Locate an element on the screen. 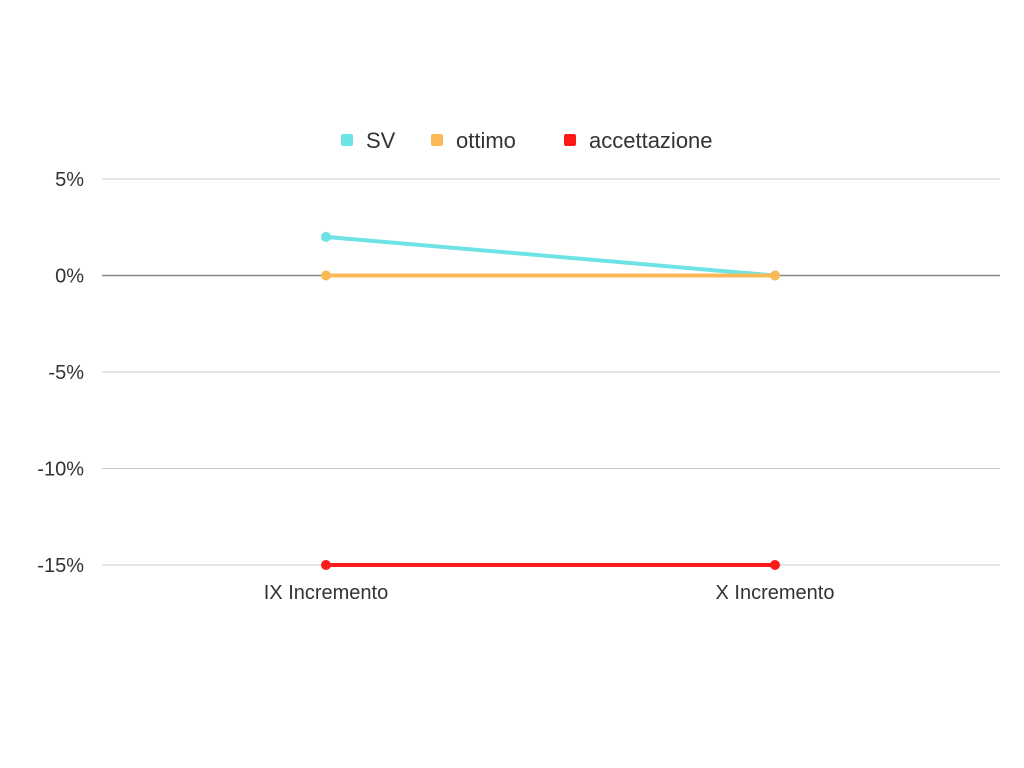 The height and width of the screenshot is (768, 1024). legend-marker-ottimo is located at coordinates (437, 140).